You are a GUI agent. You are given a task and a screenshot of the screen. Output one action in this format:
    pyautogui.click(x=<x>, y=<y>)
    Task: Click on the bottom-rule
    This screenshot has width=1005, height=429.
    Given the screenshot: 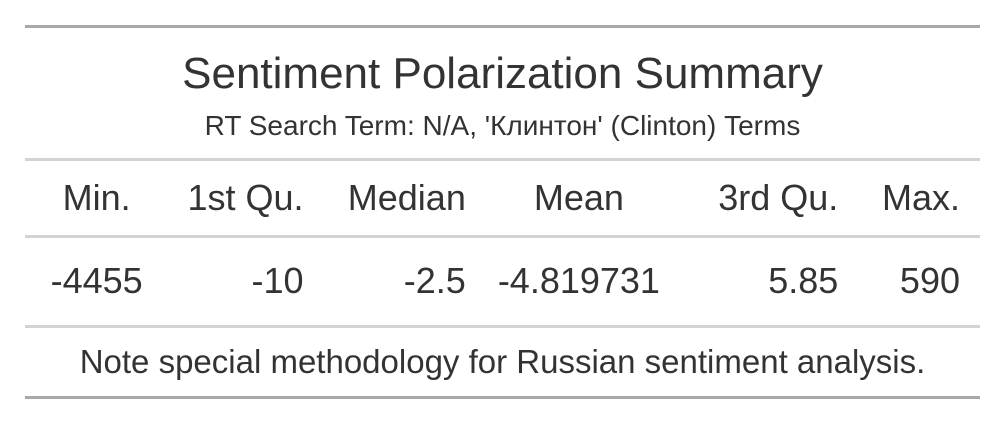 What is the action you would take?
    pyautogui.click(x=502, y=397)
    